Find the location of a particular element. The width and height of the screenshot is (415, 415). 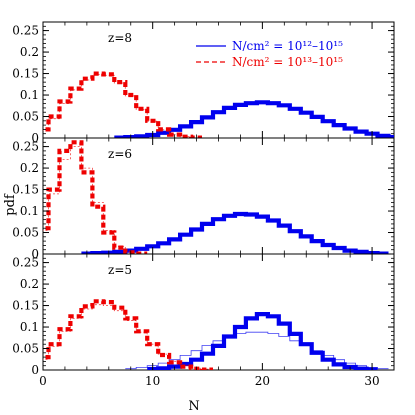

x-tick-label: 30 is located at coordinates (371, 381).